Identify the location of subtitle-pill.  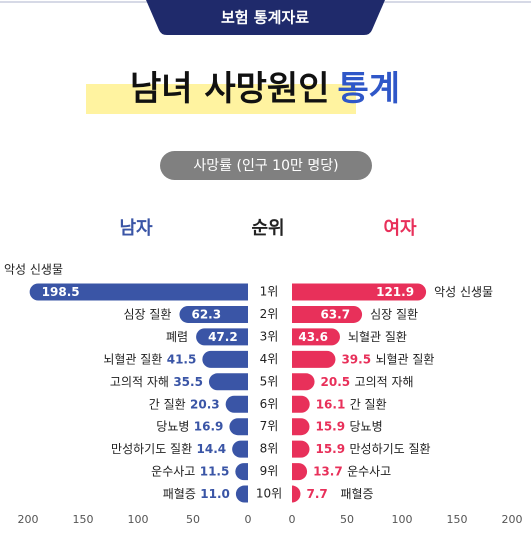
(266, 165).